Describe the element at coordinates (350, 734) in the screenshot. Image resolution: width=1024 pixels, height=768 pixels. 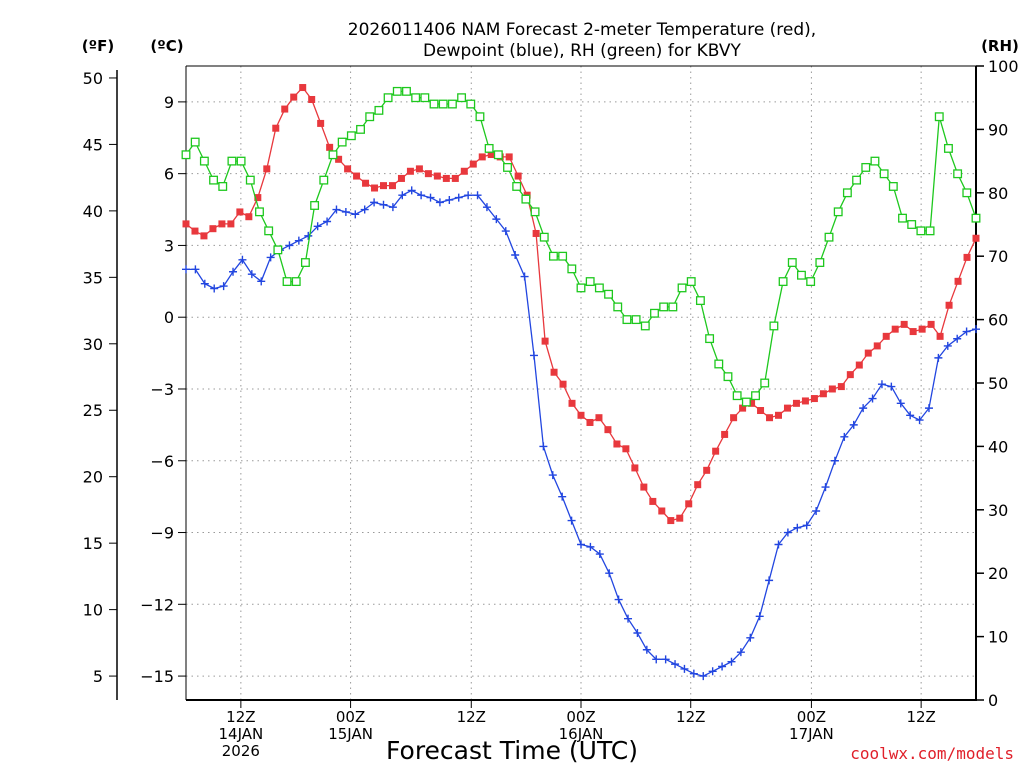
I see `time-tick-label: 15JAN` at that location.